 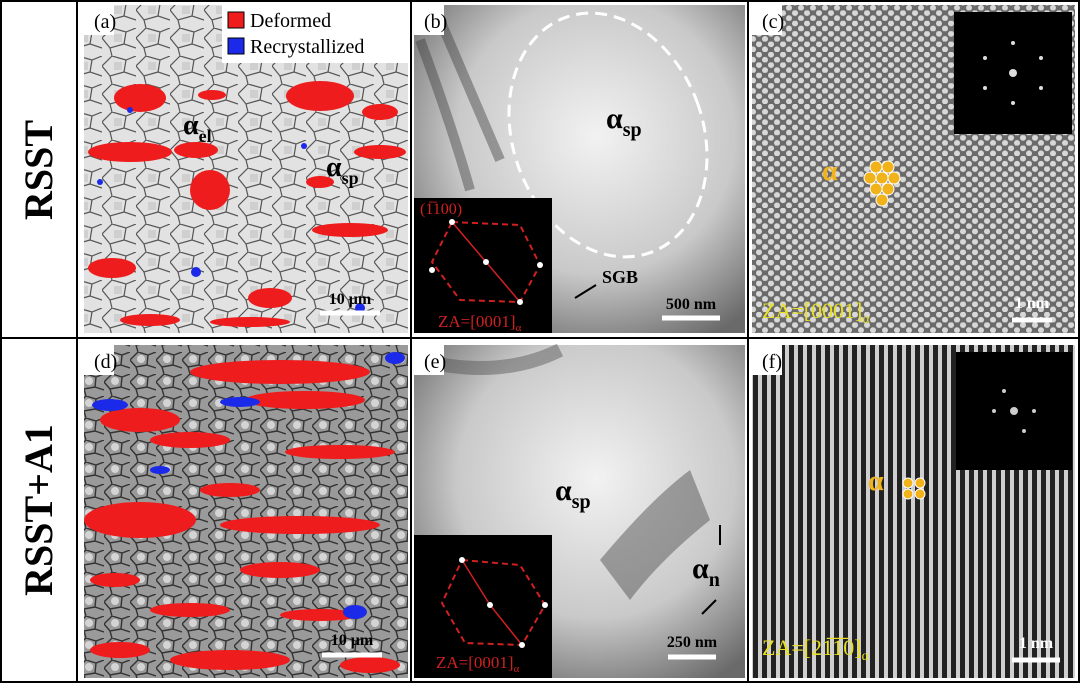 I want to click on panel-label: (d), so click(x=105, y=362).